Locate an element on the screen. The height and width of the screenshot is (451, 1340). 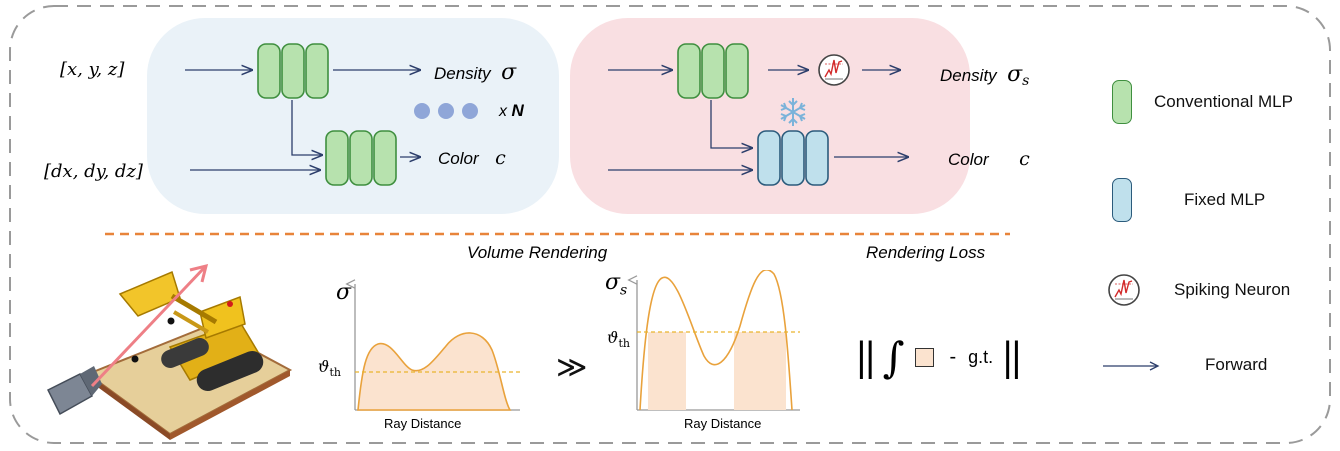
spiking-density-output: Density σs is located at coordinates (985, 76).